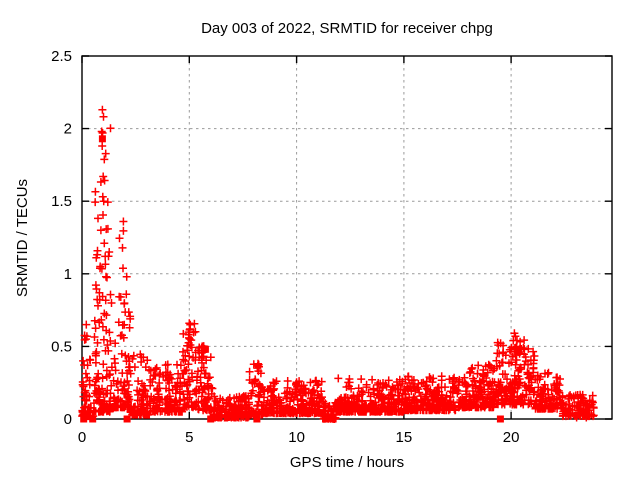  What do you see at coordinates (347, 462) in the screenshot?
I see `x-axis-label: GPS time / hours` at bounding box center [347, 462].